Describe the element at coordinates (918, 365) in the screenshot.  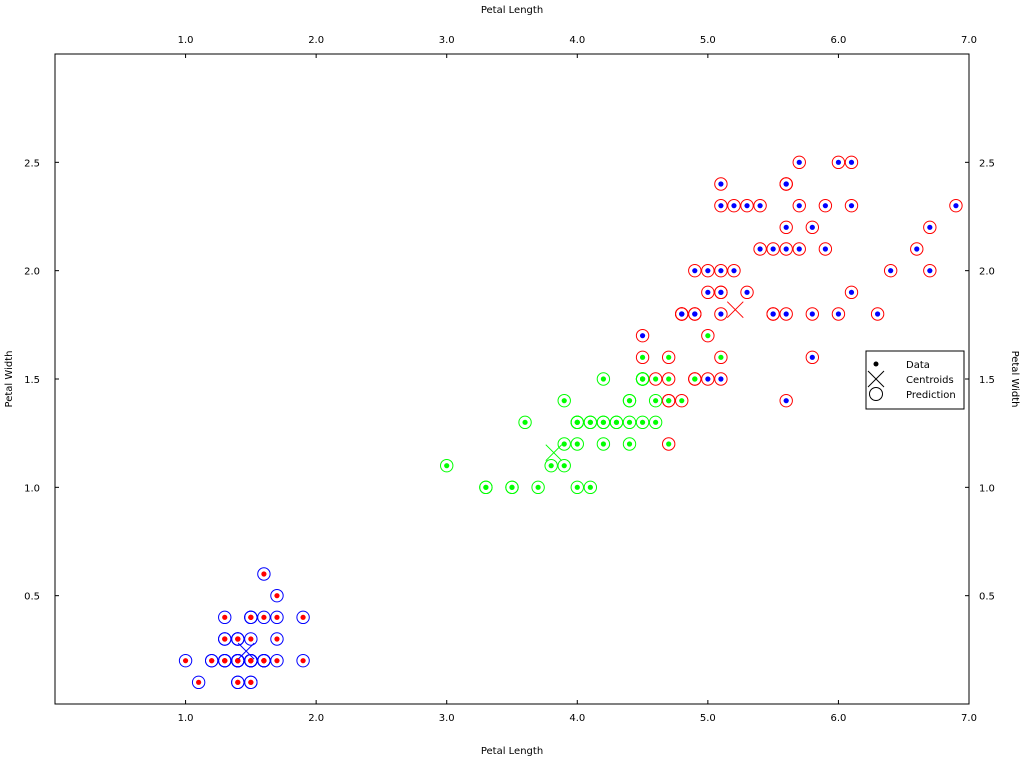
I see `legend-label-data: Data` at that location.